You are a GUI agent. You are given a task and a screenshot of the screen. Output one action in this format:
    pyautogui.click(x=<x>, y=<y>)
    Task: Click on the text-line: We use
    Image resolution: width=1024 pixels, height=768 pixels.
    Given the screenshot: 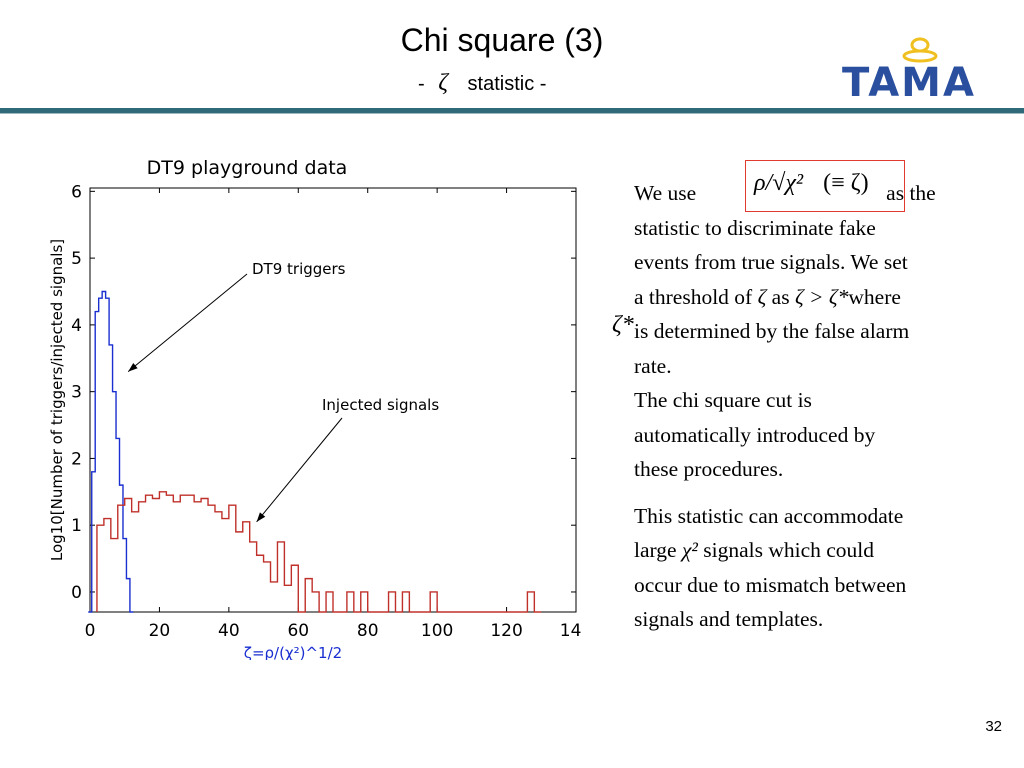 What is the action you would take?
    pyautogui.click(x=665, y=193)
    